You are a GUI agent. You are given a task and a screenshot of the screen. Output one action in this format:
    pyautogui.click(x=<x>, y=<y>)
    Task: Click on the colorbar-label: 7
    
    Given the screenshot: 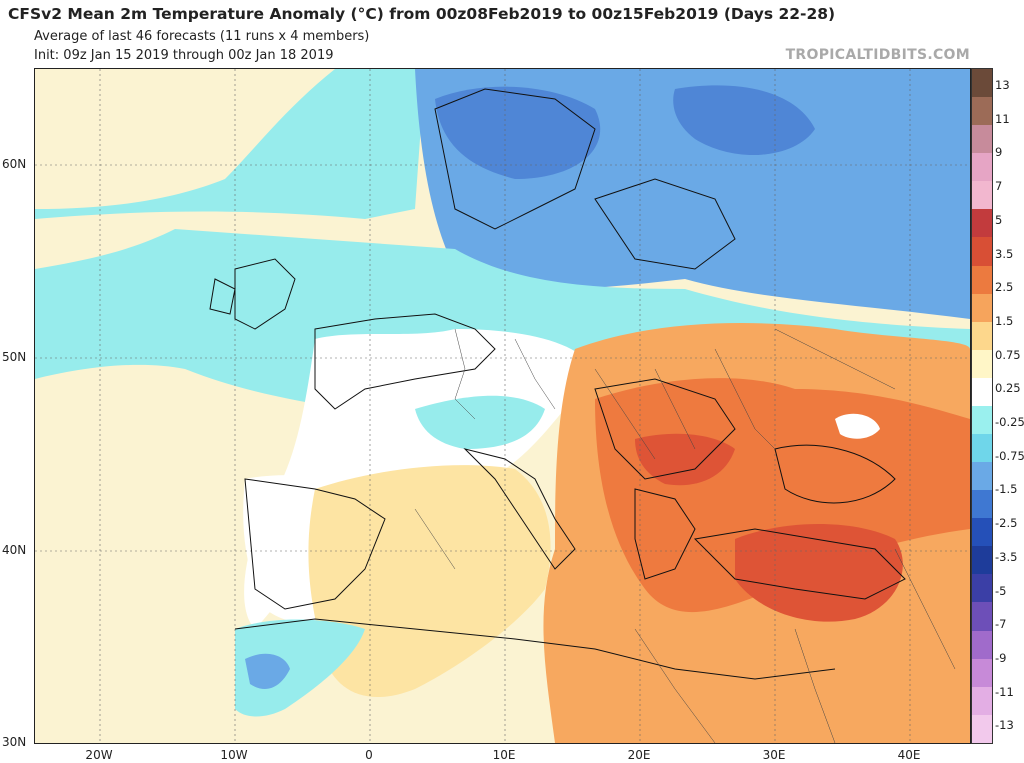 What is the action you would take?
    pyautogui.click(x=999, y=186)
    